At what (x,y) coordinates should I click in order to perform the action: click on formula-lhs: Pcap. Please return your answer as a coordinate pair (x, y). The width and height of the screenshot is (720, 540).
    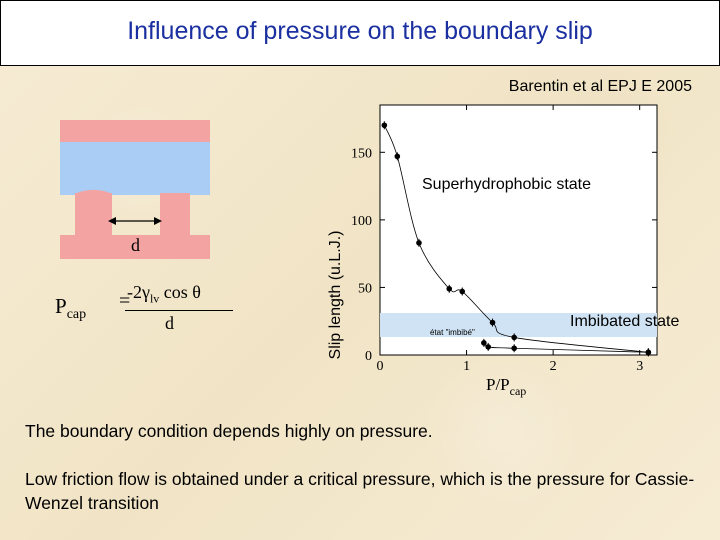
    Looking at the image, I should click on (70, 308).